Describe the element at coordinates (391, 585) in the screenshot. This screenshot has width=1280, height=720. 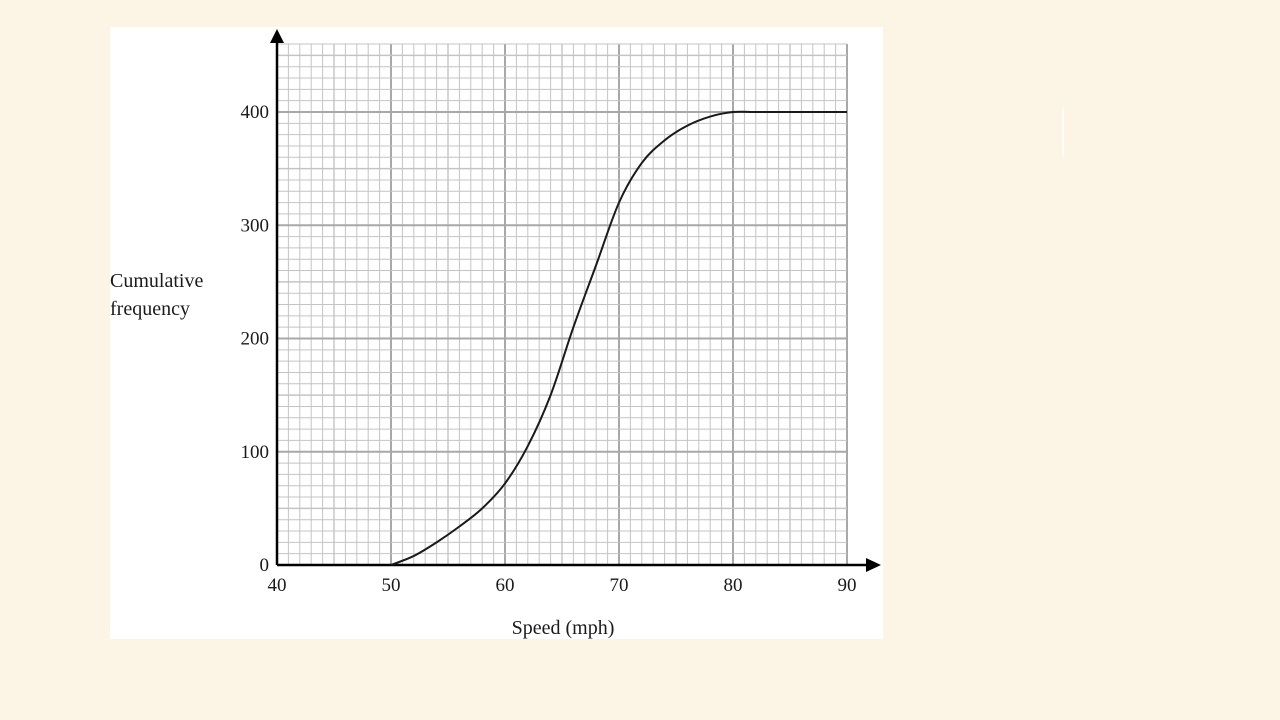
I see `x-tick-label: 50` at that location.